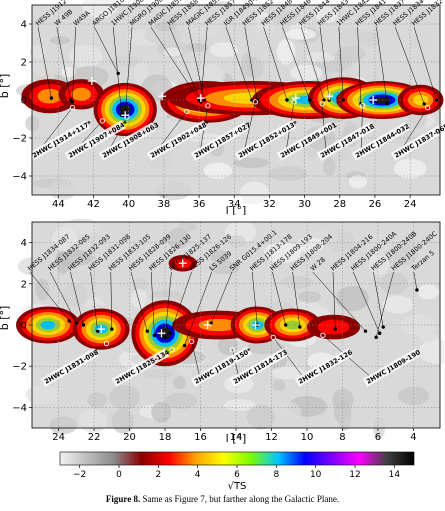 Image resolution: width=445 pixels, height=511 pixels. Describe the element at coordinates (123, 499) in the screenshot. I see `caption-label: Figure 8.` at that location.